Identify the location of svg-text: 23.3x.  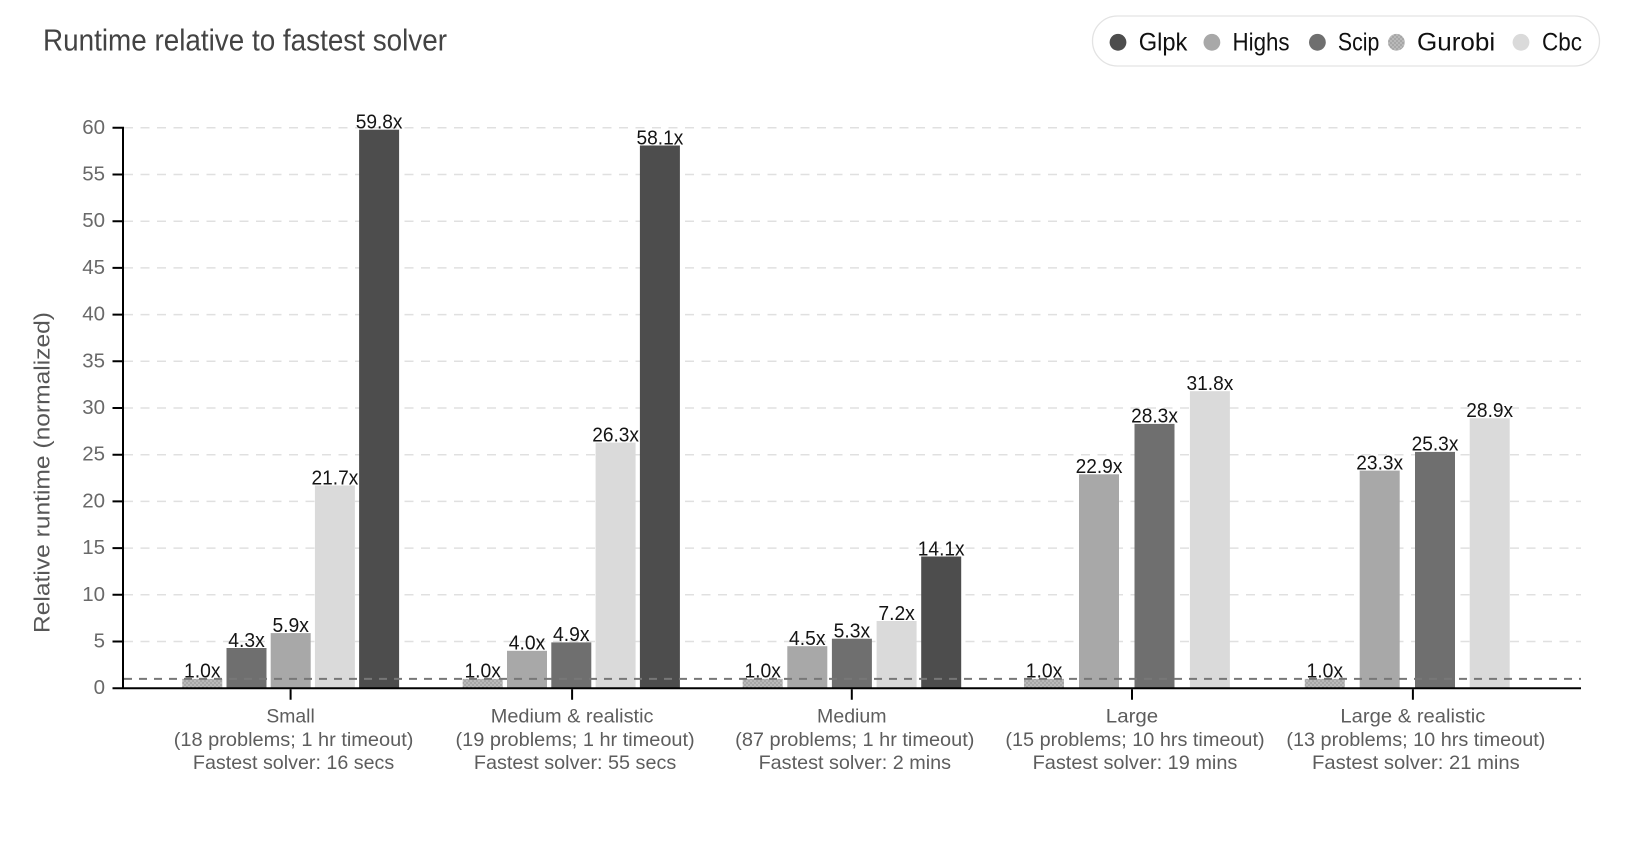
(1379, 463).